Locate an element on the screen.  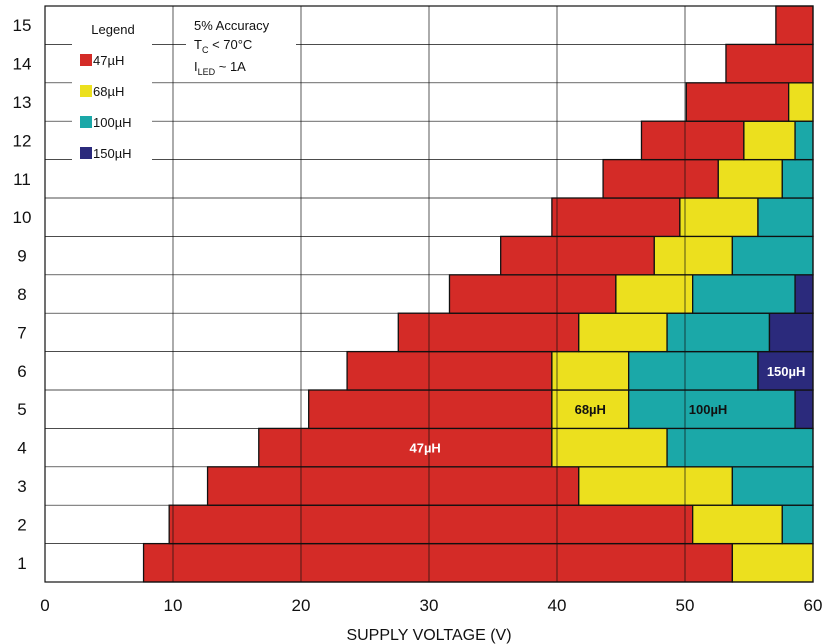
bar-row-7-47uh is located at coordinates (488, 332).